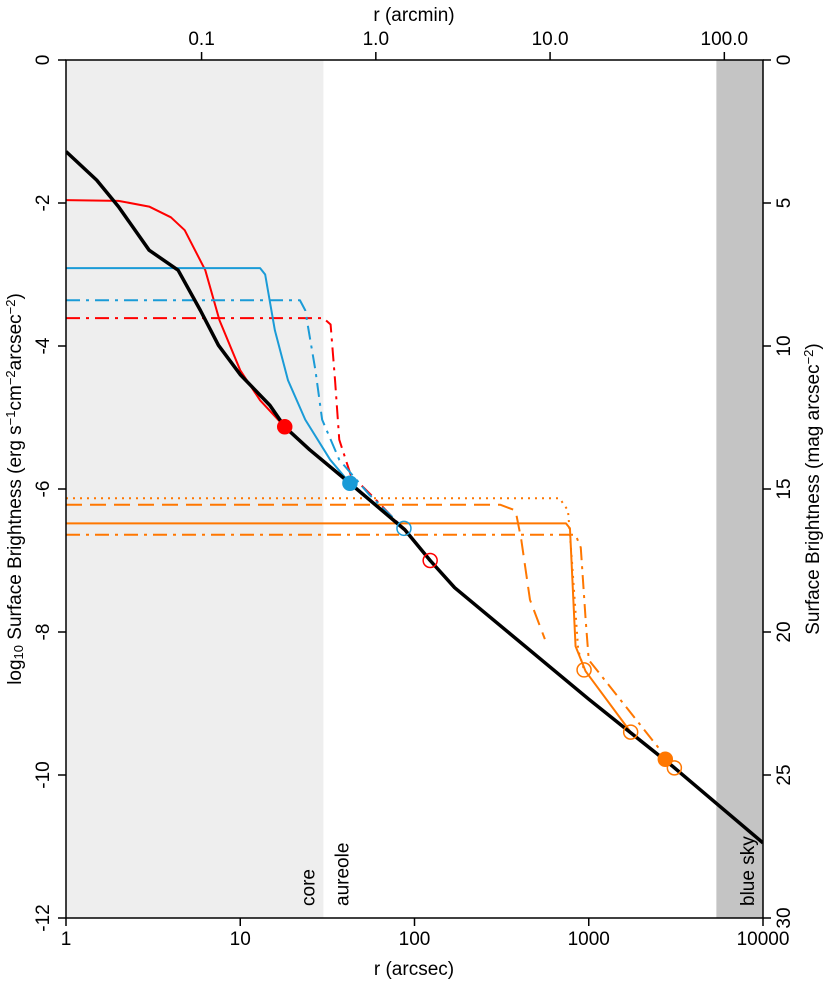 This screenshot has width=830, height=987. I want to click on region-label: aureole, so click(342, 874).